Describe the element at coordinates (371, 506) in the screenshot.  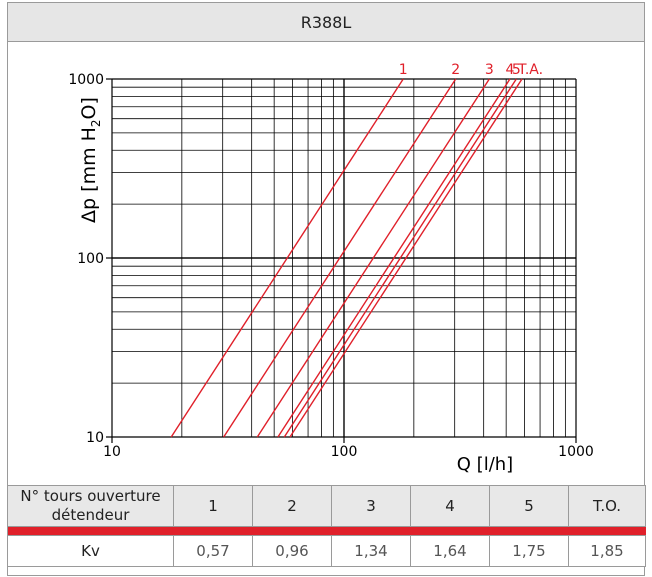
I see `turns-value: 3` at that location.